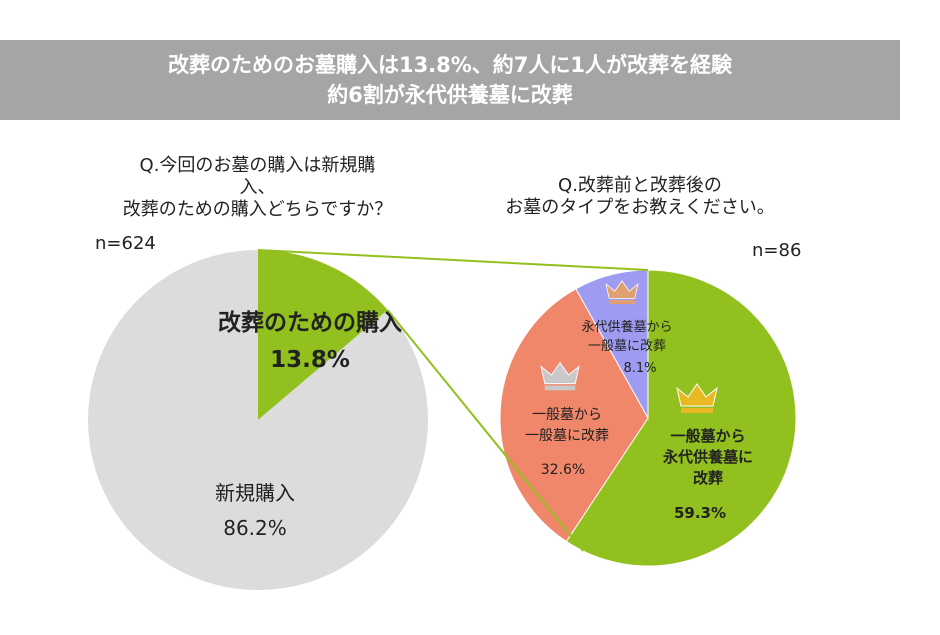 This screenshot has height=635, width=940. I want to click on right-slice-1-label-line-1: 一般墓から, so click(707, 436).